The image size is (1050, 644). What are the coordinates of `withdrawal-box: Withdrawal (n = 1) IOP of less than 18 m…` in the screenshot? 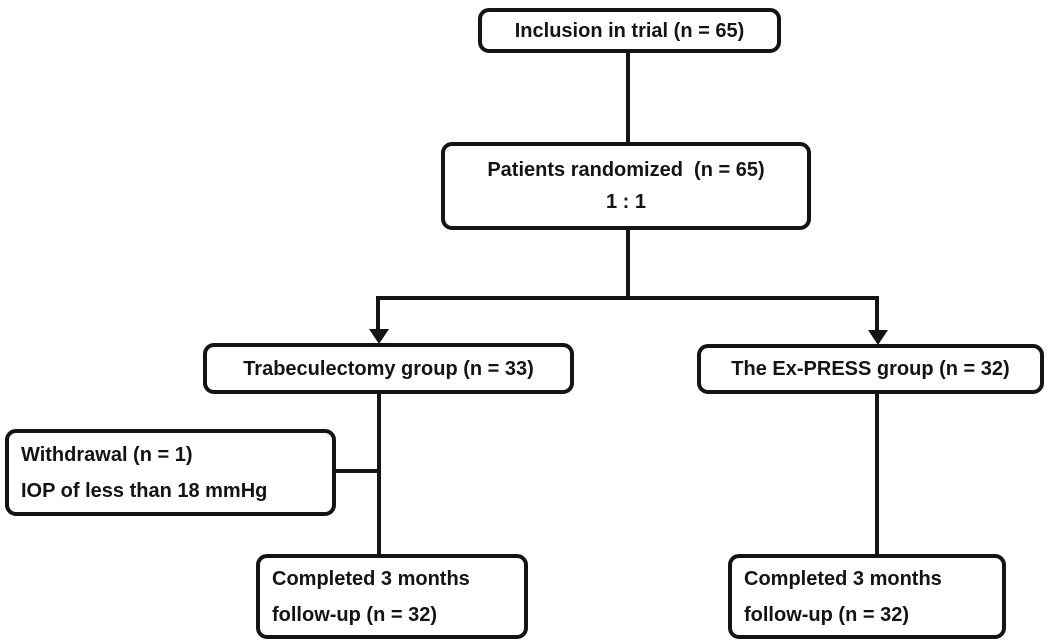 It's located at (170, 472).